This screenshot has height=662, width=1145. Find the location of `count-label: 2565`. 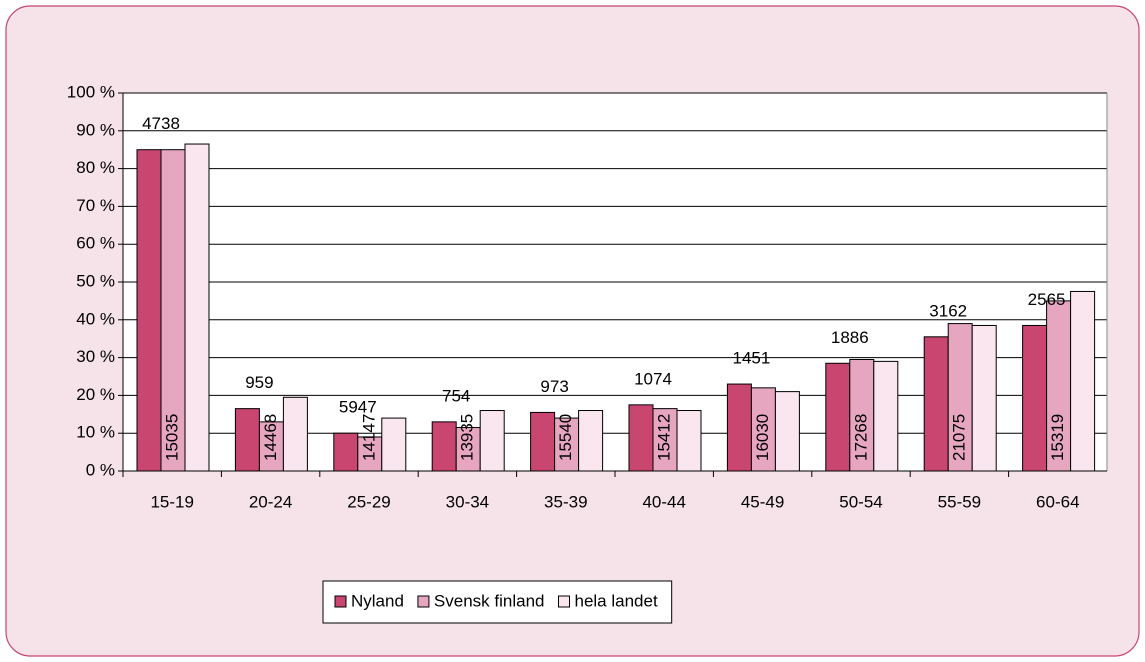

count-label: 2565 is located at coordinates (1047, 299).